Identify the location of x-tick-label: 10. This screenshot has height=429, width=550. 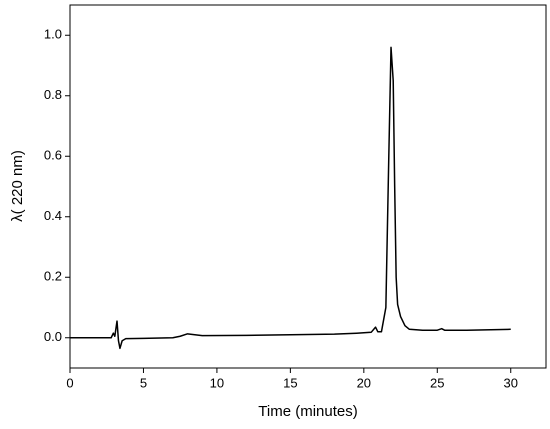
(217, 382).